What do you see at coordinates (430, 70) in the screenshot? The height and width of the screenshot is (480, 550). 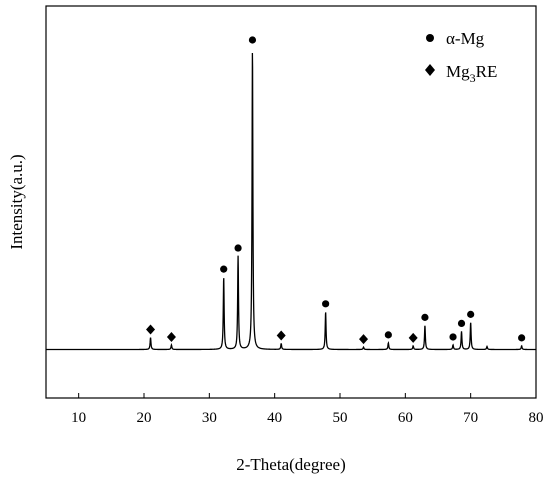 I see `legend-mg3re-marker` at bounding box center [430, 70].